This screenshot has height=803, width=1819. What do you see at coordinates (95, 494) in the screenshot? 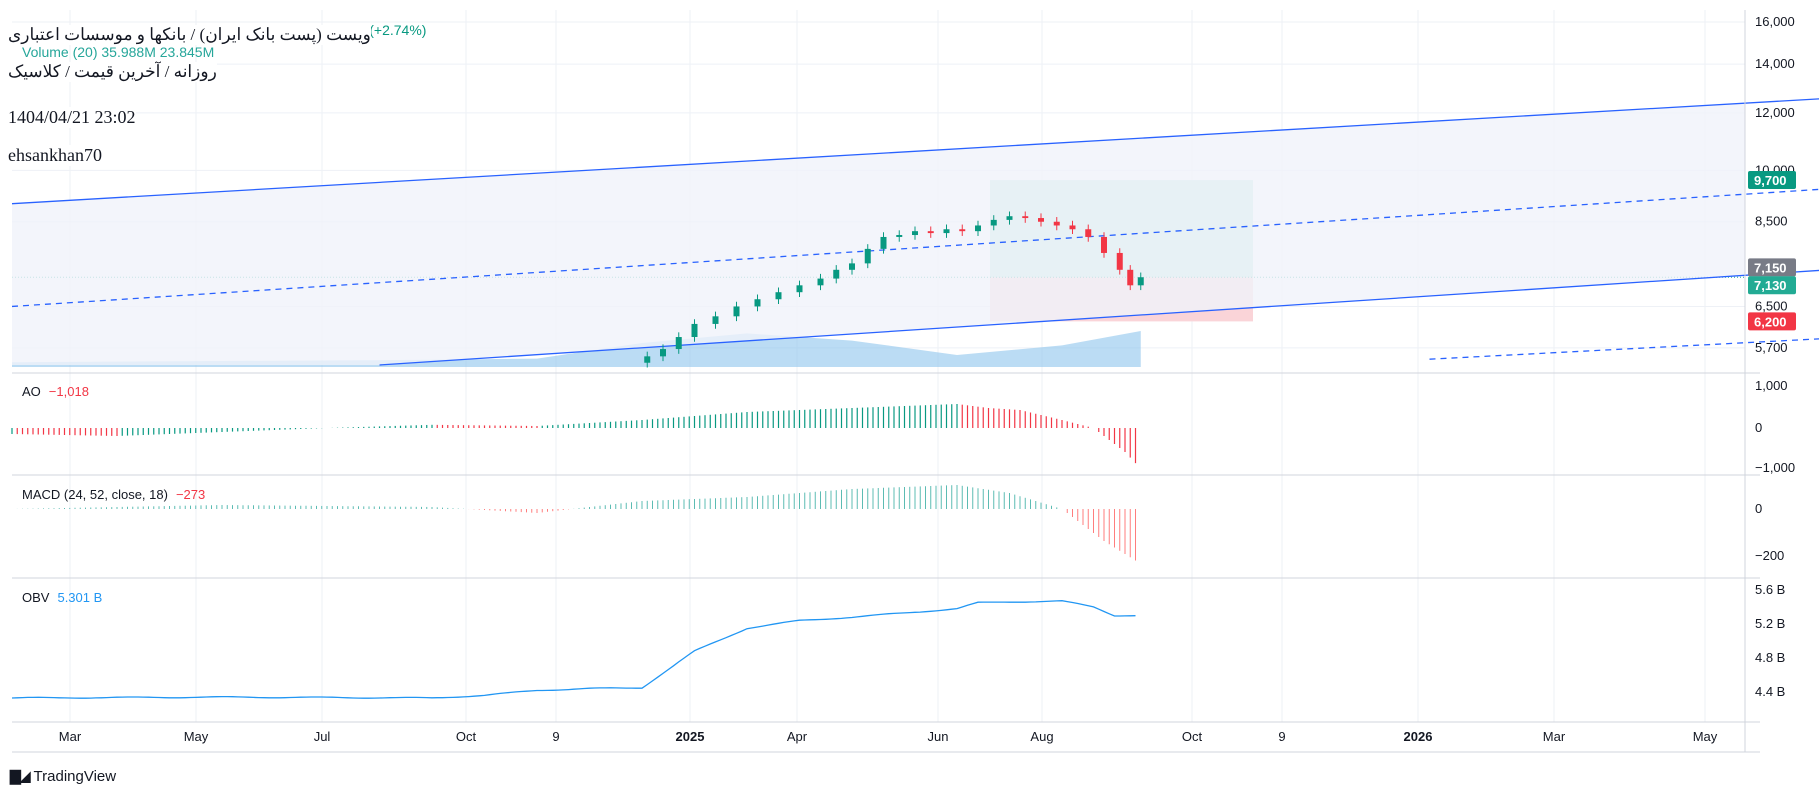
I see `macd-name: MACD (24, 52, close, 18)` at bounding box center [95, 494].